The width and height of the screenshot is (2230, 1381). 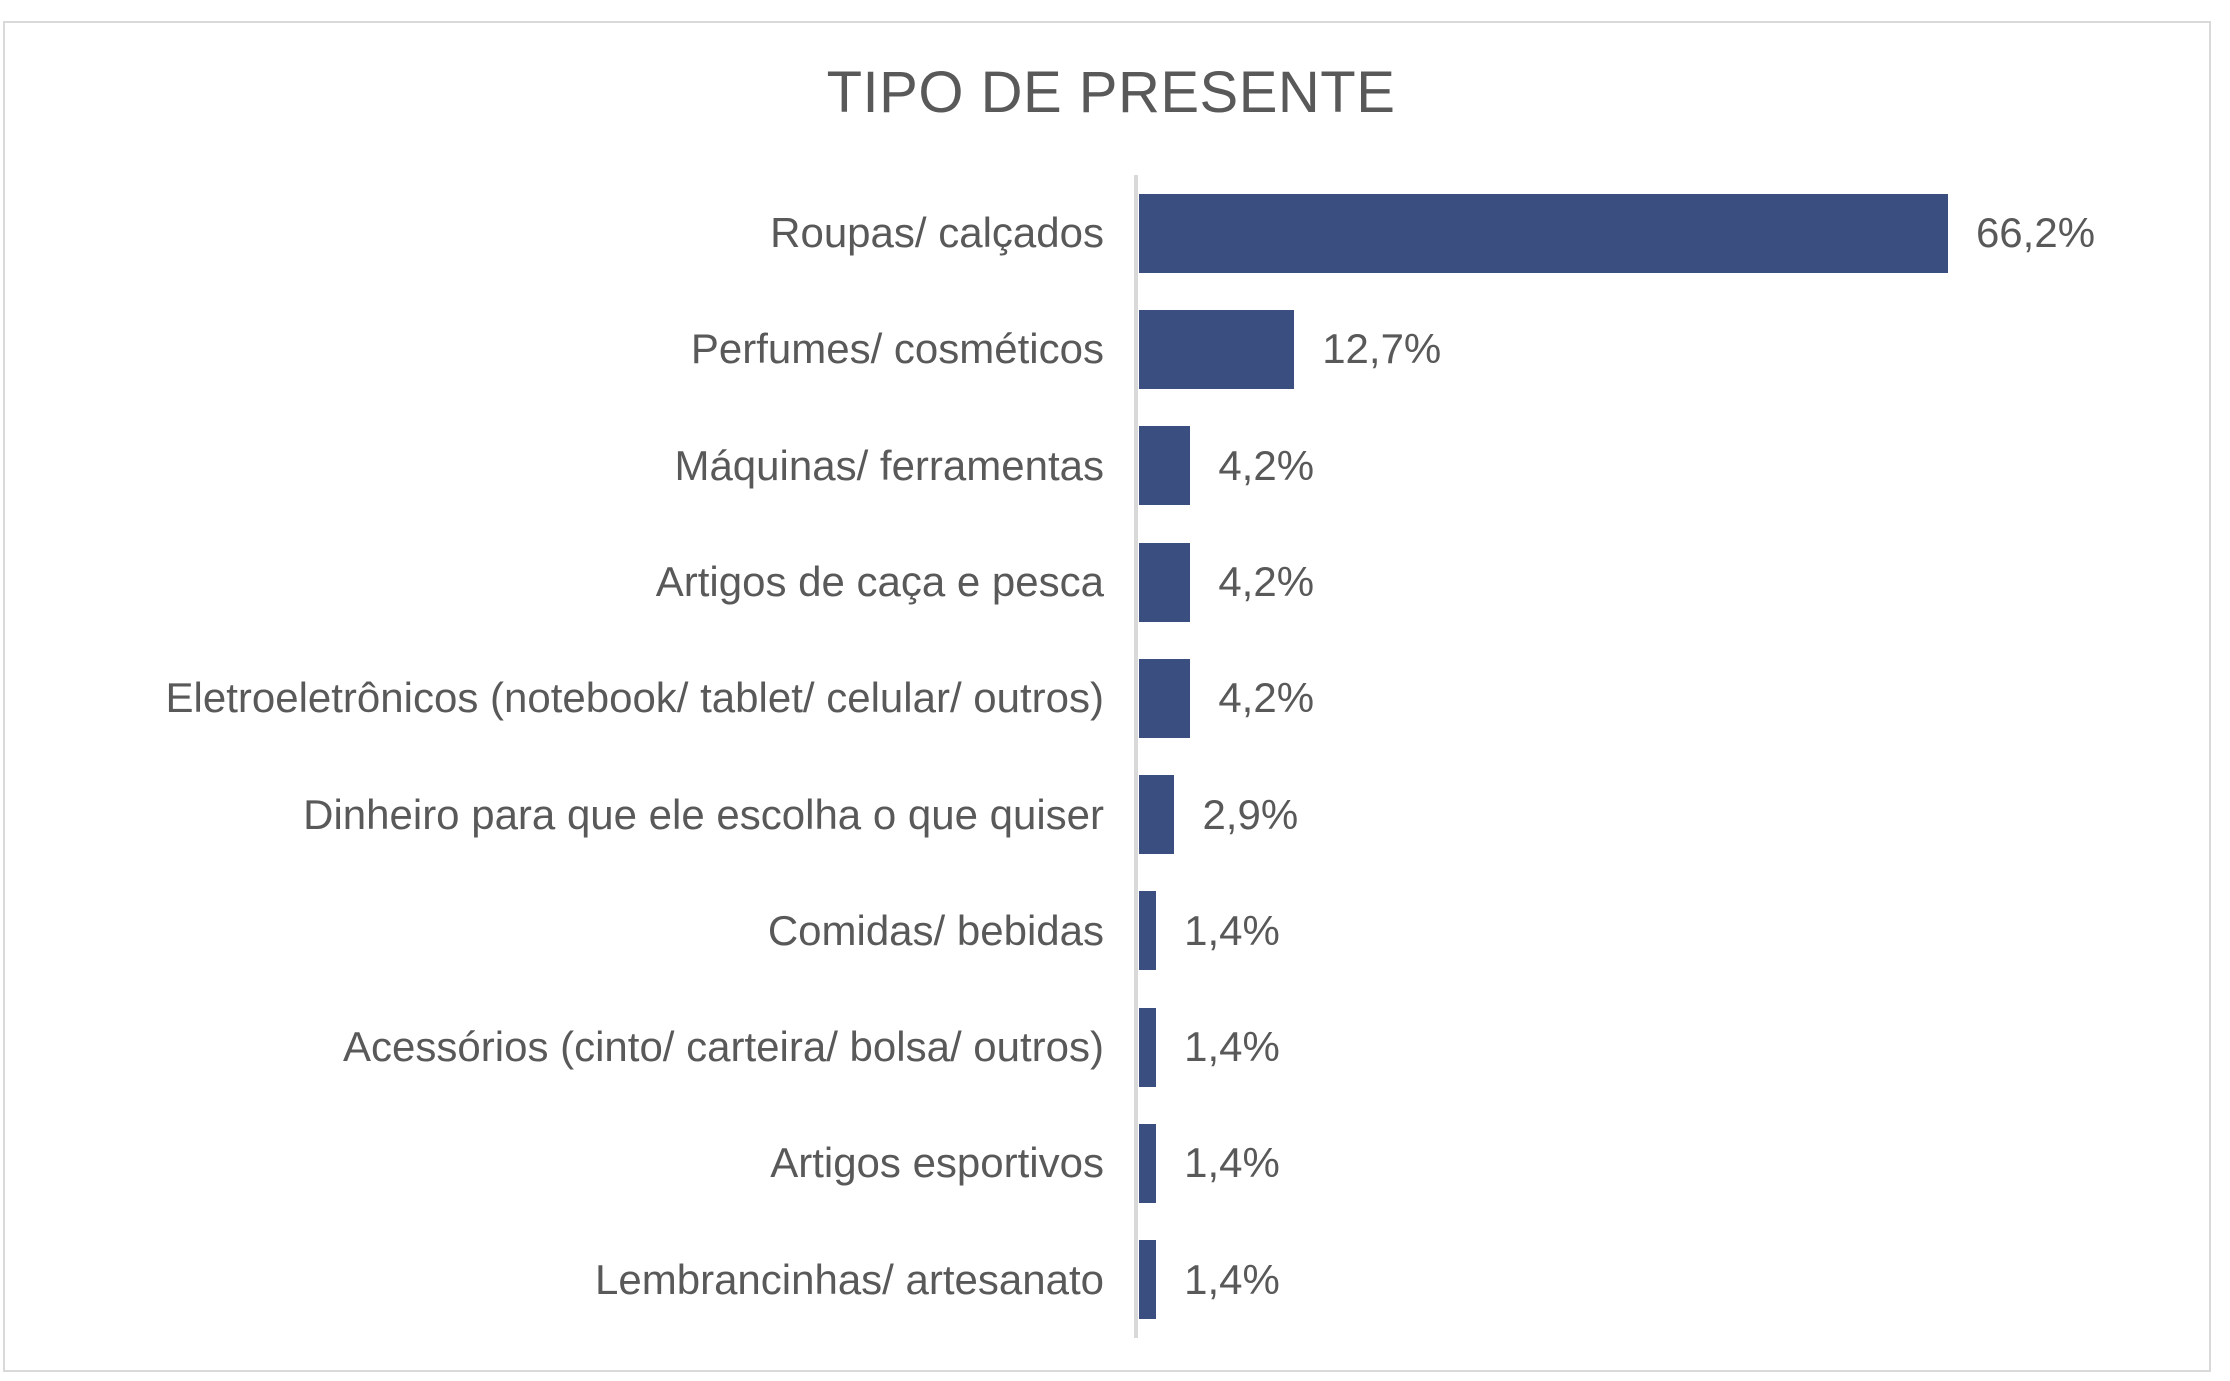 What do you see at coordinates (937, 233) in the screenshot?
I see `category-label: Roupas/ calçados` at bounding box center [937, 233].